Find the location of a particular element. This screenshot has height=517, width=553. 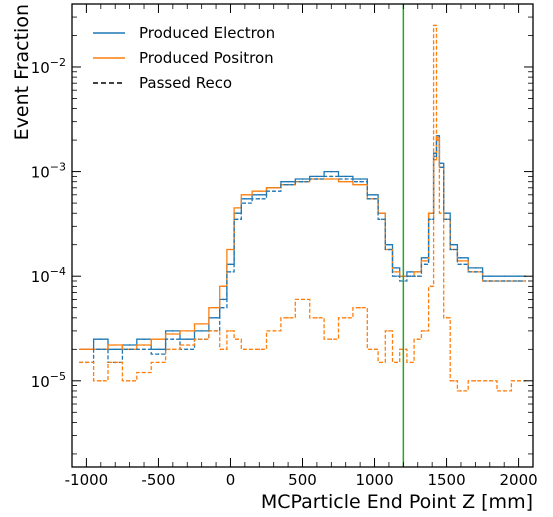

y-tick-label: 10⁻⁴ is located at coordinates (48, 275).